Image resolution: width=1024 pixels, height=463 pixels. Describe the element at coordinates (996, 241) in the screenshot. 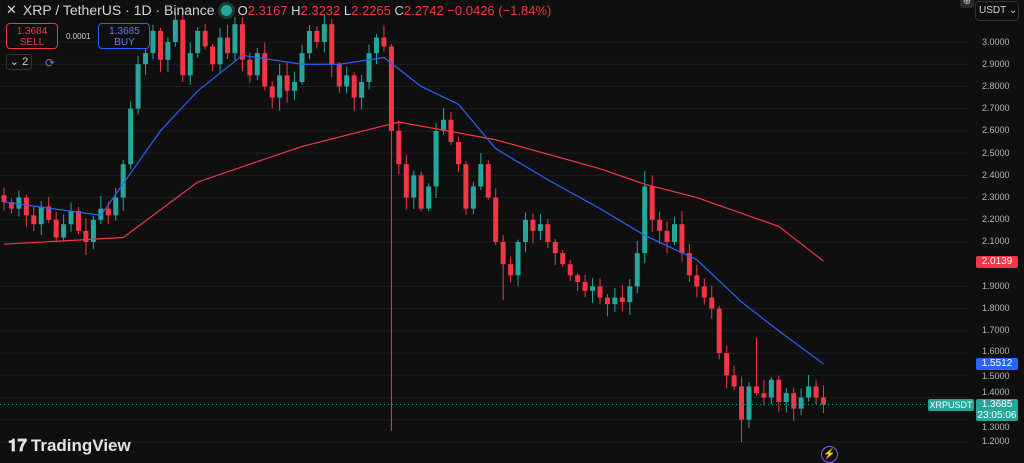

I see `y-tick-label: 2.1000` at that location.